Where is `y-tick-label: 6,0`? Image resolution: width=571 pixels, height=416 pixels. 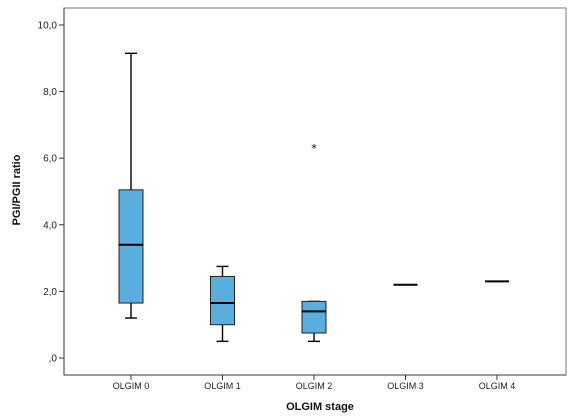
y-tick-label: 6,0 is located at coordinates (50, 159).